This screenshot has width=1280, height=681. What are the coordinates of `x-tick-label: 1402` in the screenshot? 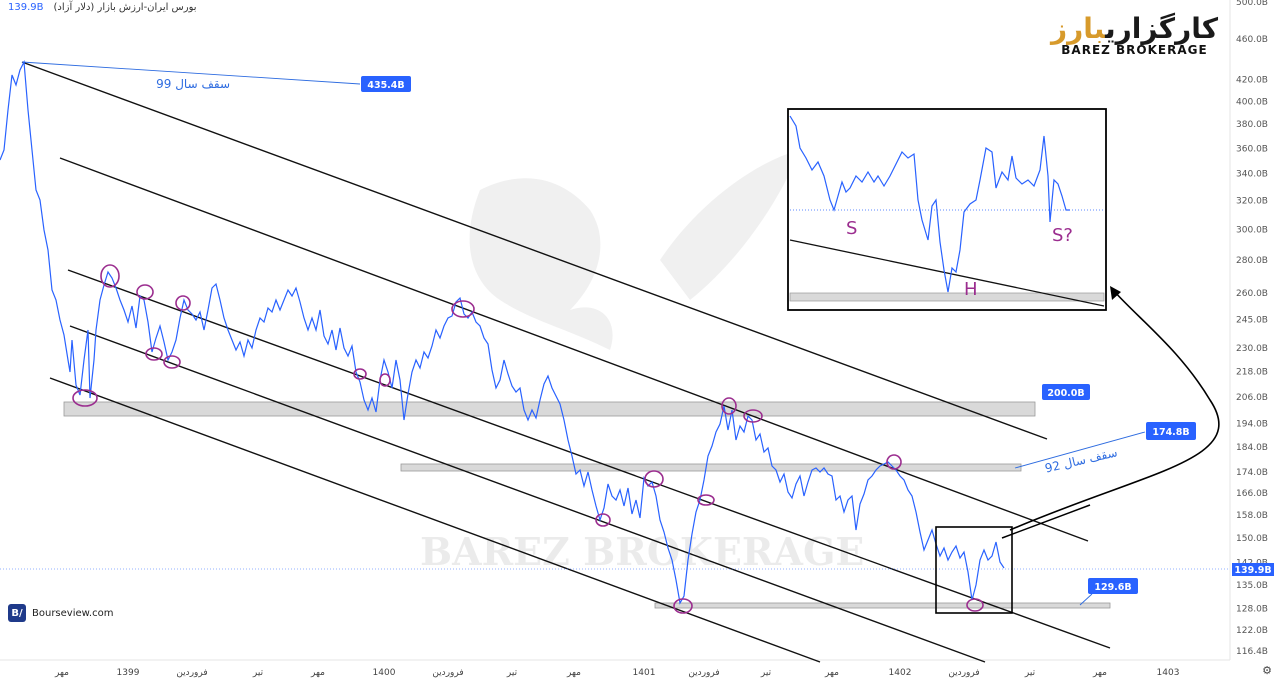 It's located at (900, 673).